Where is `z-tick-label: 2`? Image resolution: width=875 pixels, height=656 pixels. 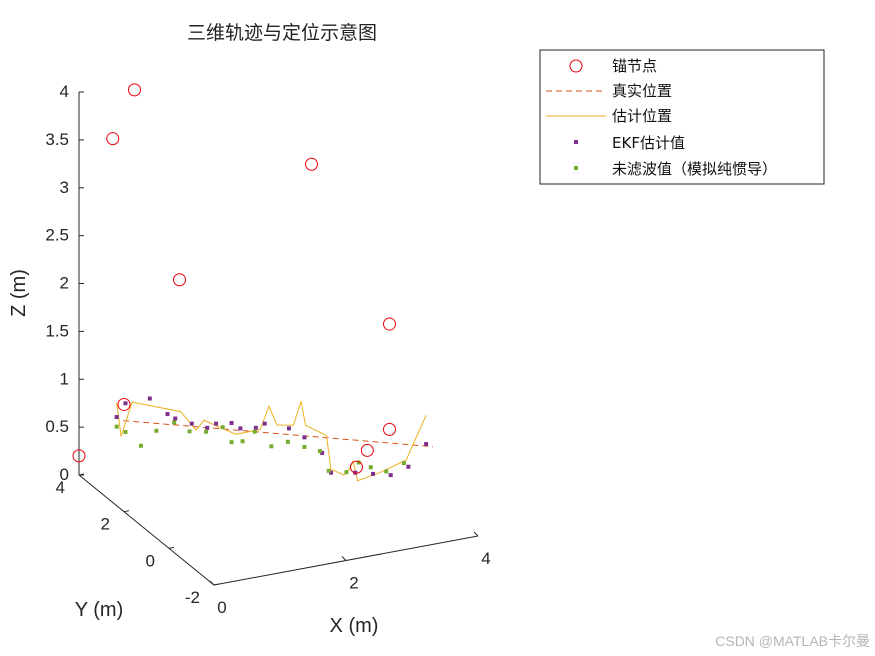 z-tick-label: 2 is located at coordinates (64, 283).